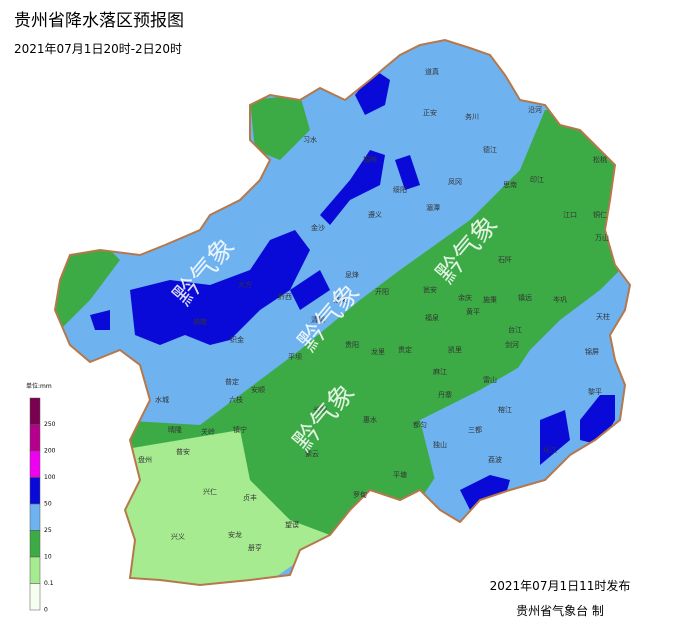 Image resolution: width=677 pixels, height=639 pixels. I want to click on legend-tick: 0.1, so click(49, 583).